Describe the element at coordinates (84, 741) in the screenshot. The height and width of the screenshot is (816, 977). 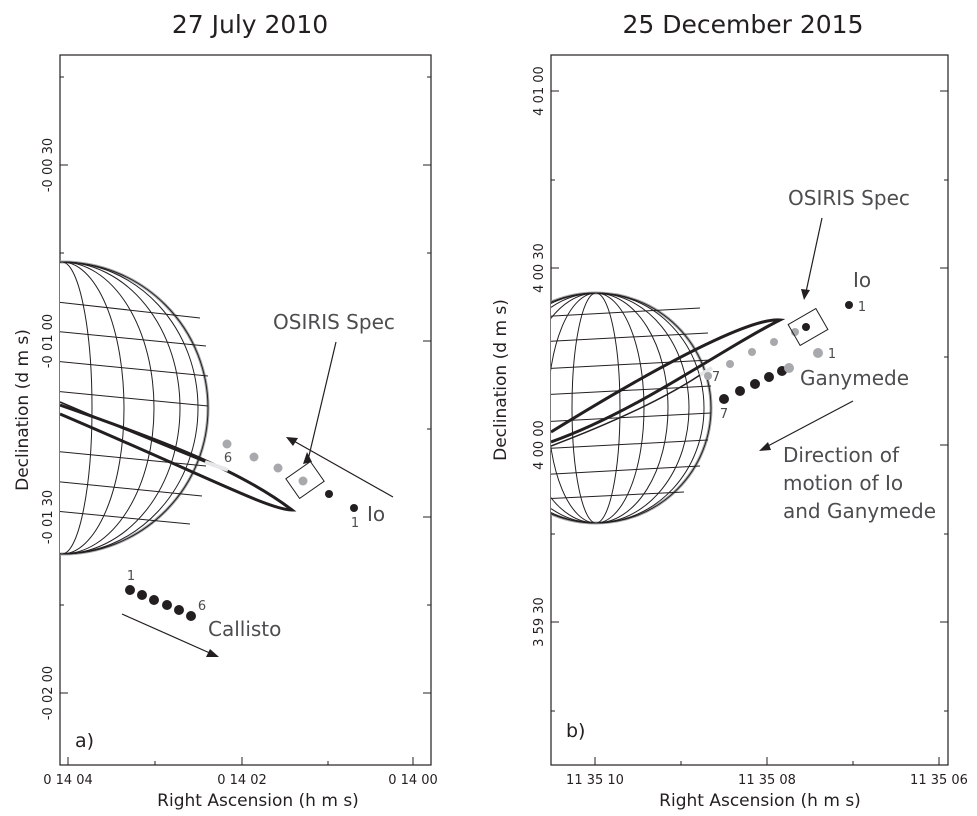
I see `panel-a-label: a)` at that location.